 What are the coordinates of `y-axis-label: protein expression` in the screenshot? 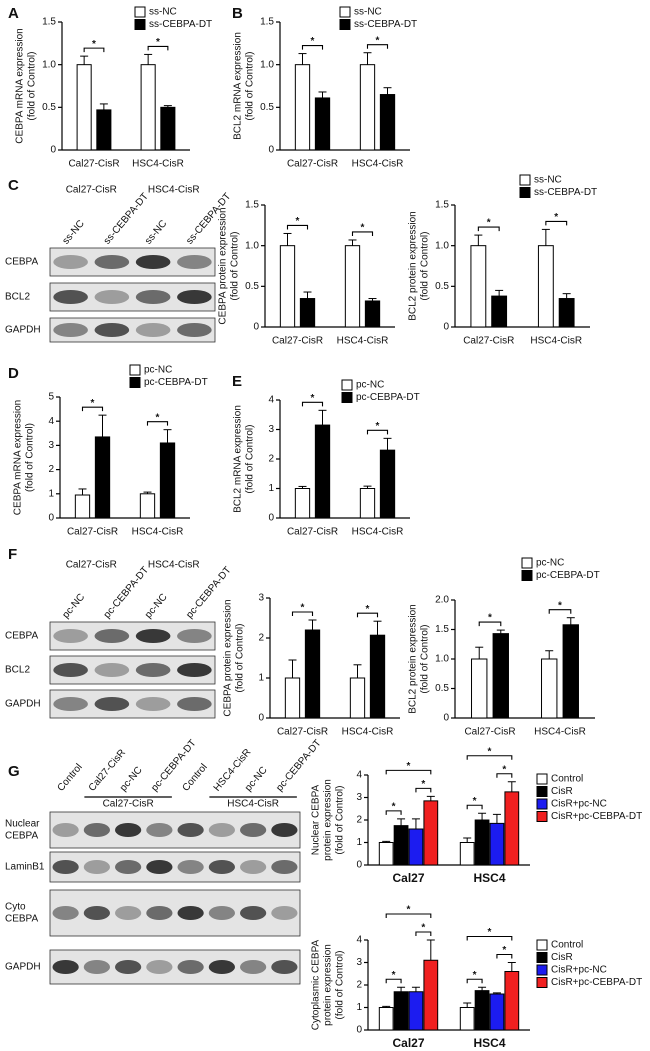 It's located at (328, 985).